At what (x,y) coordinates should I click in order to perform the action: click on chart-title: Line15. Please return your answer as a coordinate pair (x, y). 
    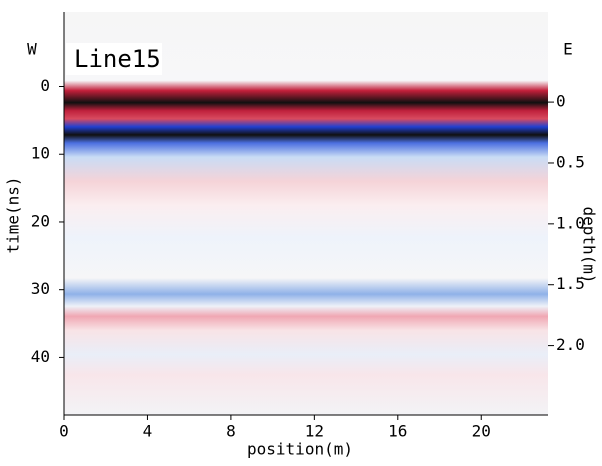
    Looking at the image, I should click on (117, 59).